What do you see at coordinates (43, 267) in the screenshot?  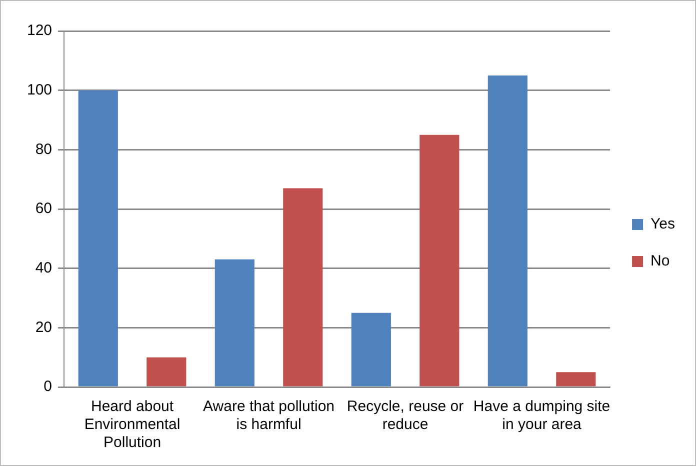 I see `y-tick-label: 40` at bounding box center [43, 267].